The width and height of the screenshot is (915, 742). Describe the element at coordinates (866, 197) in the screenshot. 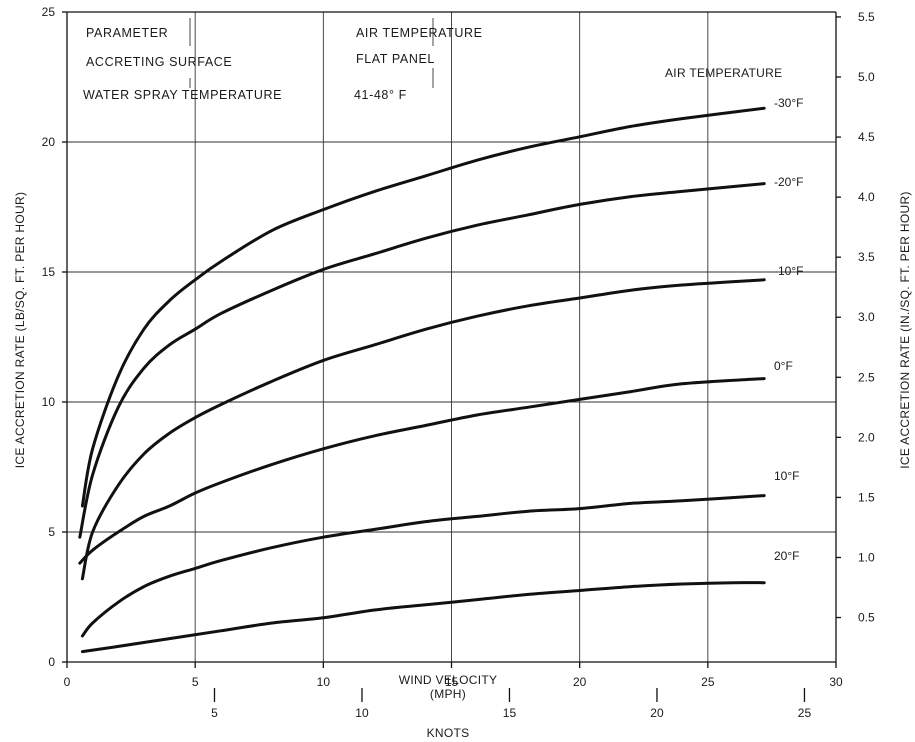

I see `y-right-tick-label-4.0: 4.0` at that location.